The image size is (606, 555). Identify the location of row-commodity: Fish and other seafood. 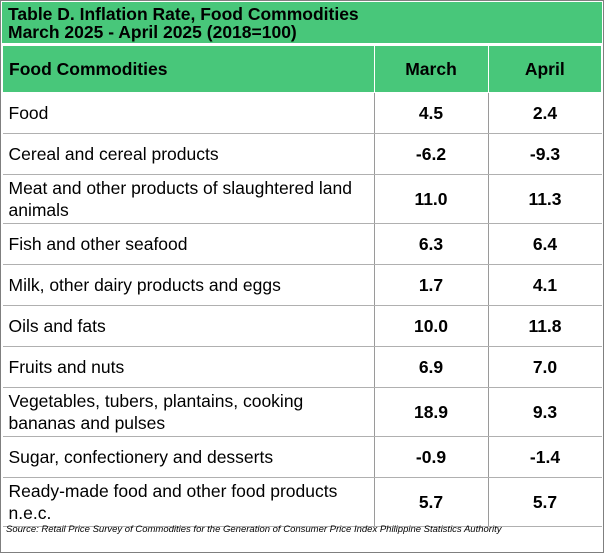
(188, 244).